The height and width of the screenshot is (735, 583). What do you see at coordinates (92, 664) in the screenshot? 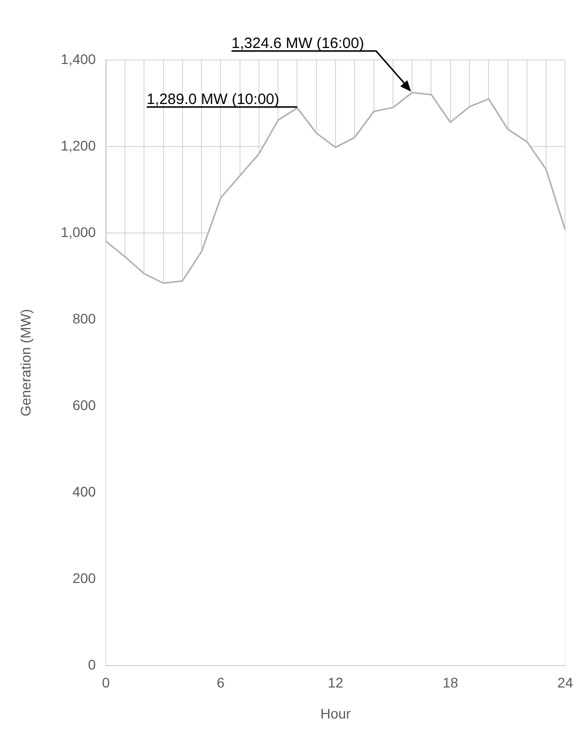
I see `y-tick-label: 0` at bounding box center [92, 664].